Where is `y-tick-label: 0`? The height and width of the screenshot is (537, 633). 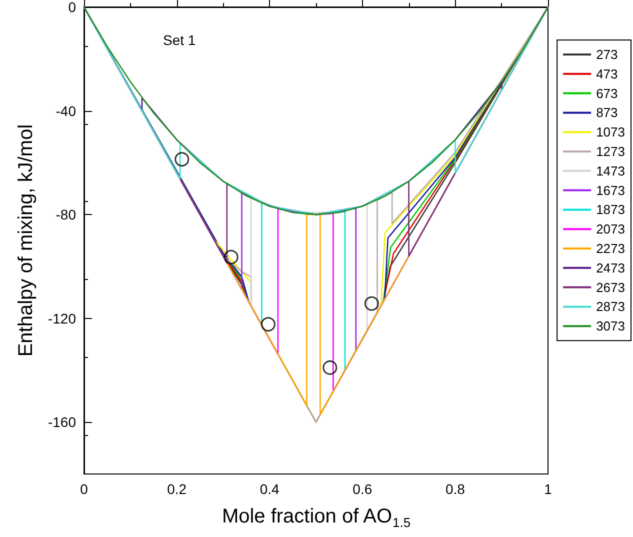
y-tick-label: 0 is located at coordinates (72, 7).